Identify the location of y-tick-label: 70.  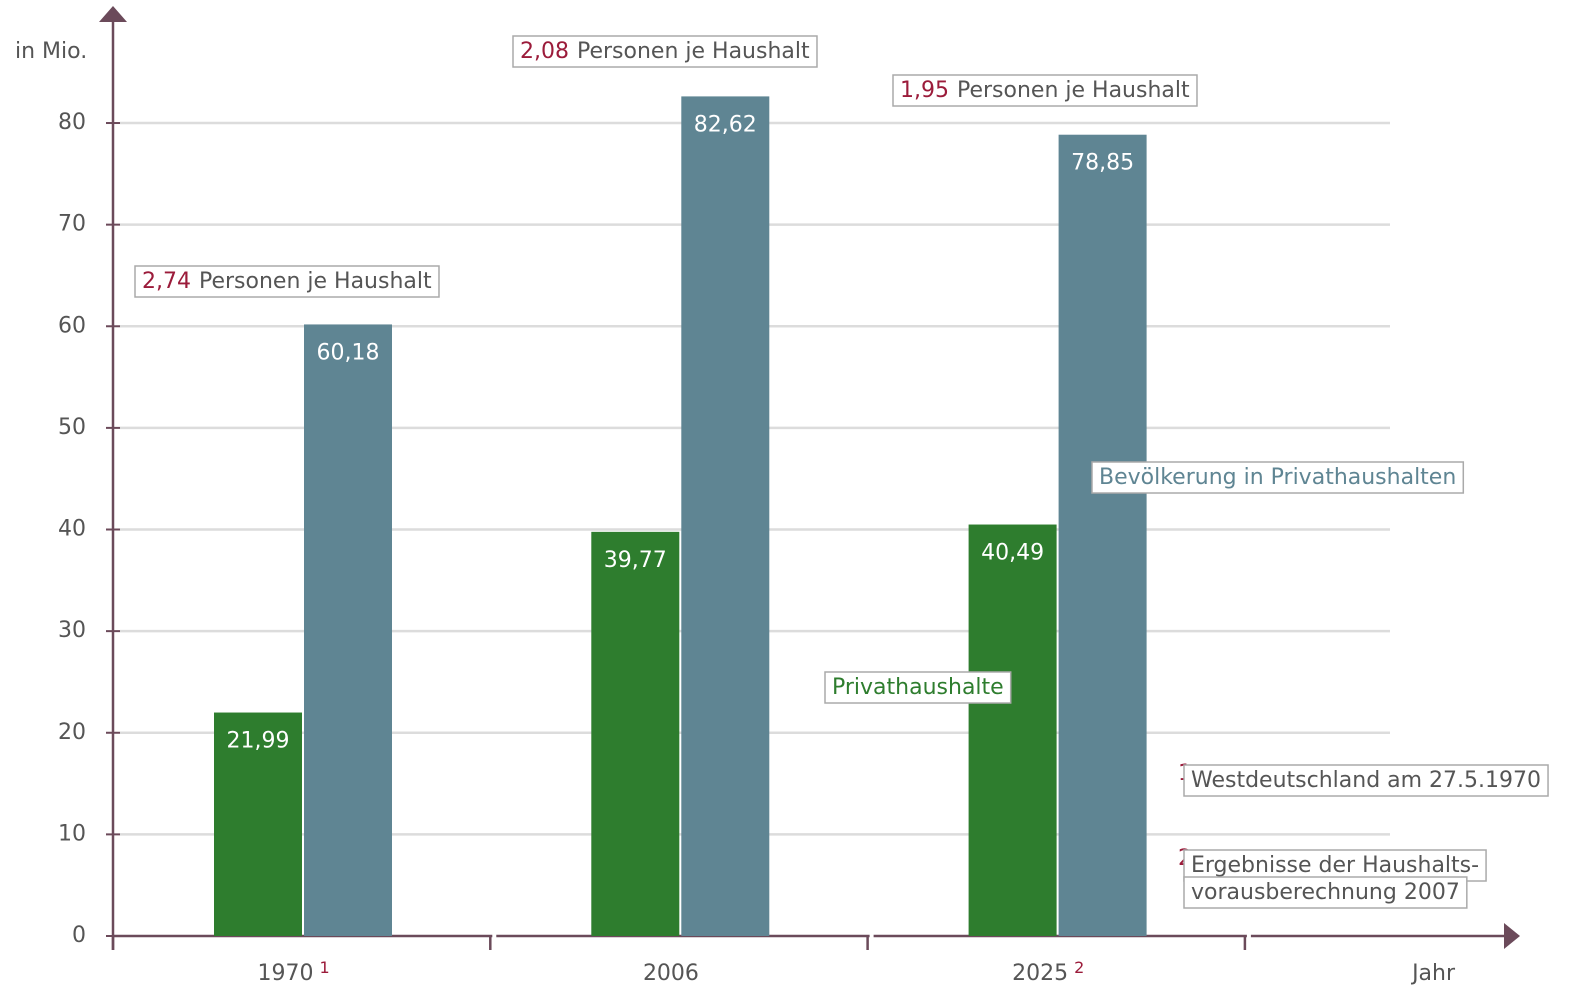
(72, 224).